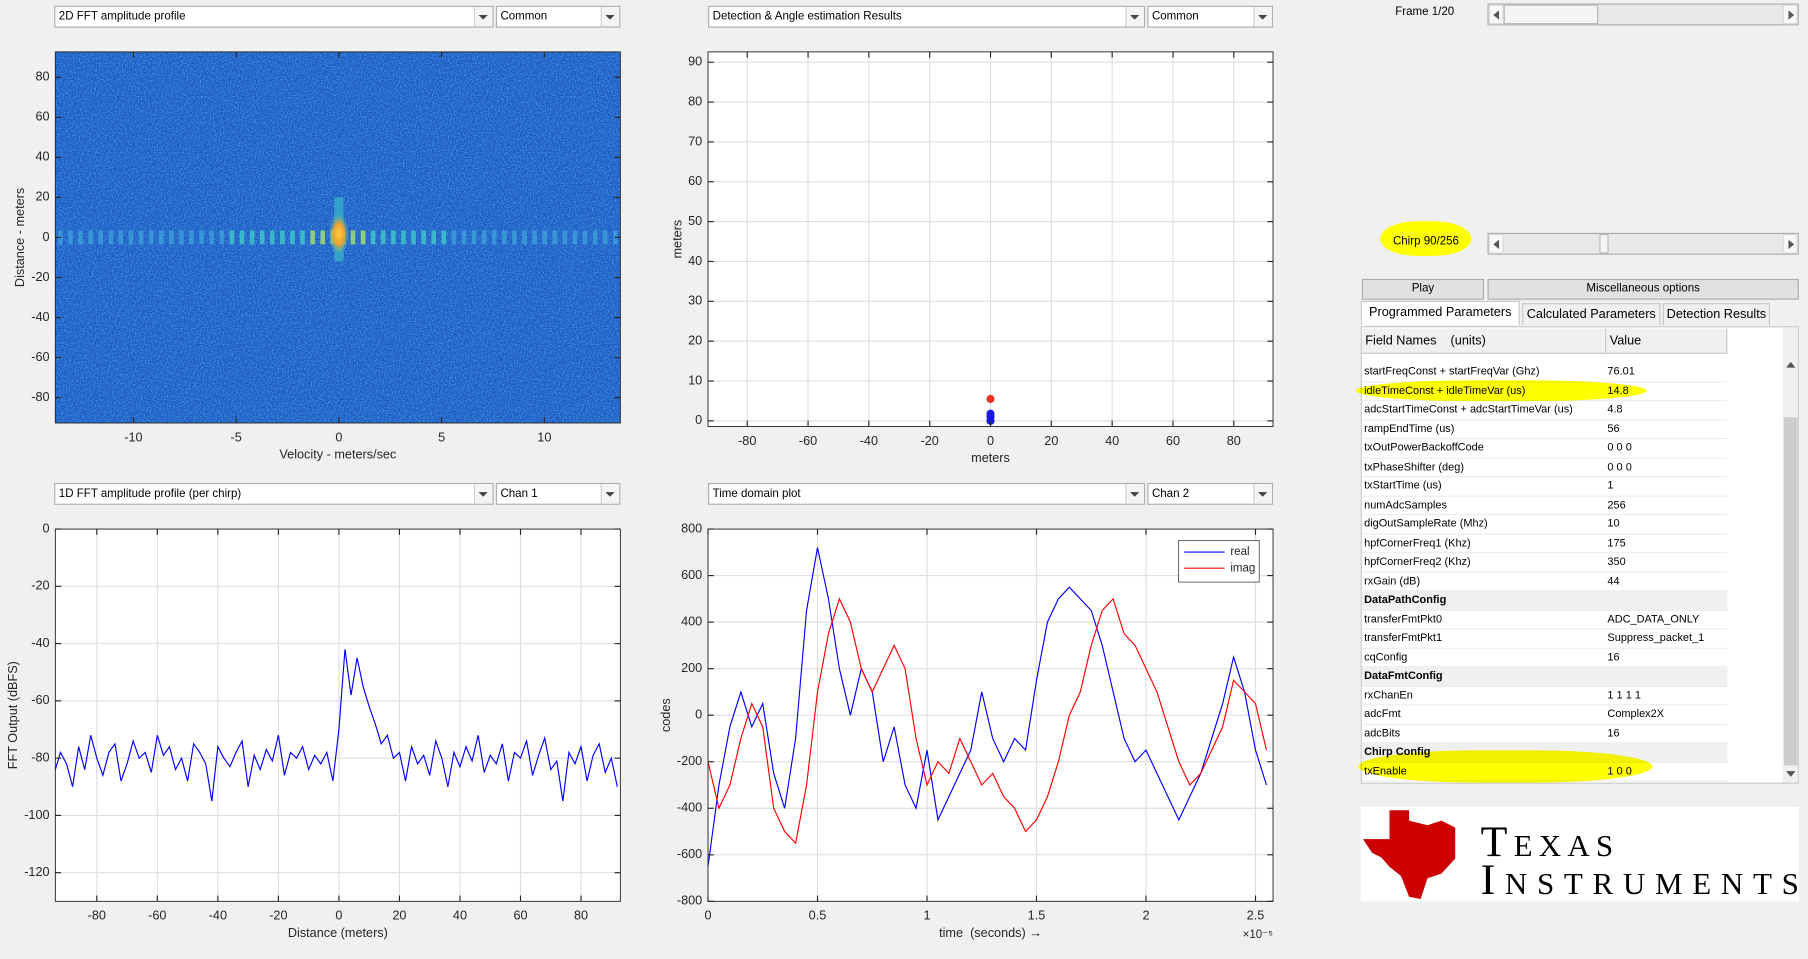 The width and height of the screenshot is (1808, 959). I want to click on y-tick-label: -80, so click(40, 757).